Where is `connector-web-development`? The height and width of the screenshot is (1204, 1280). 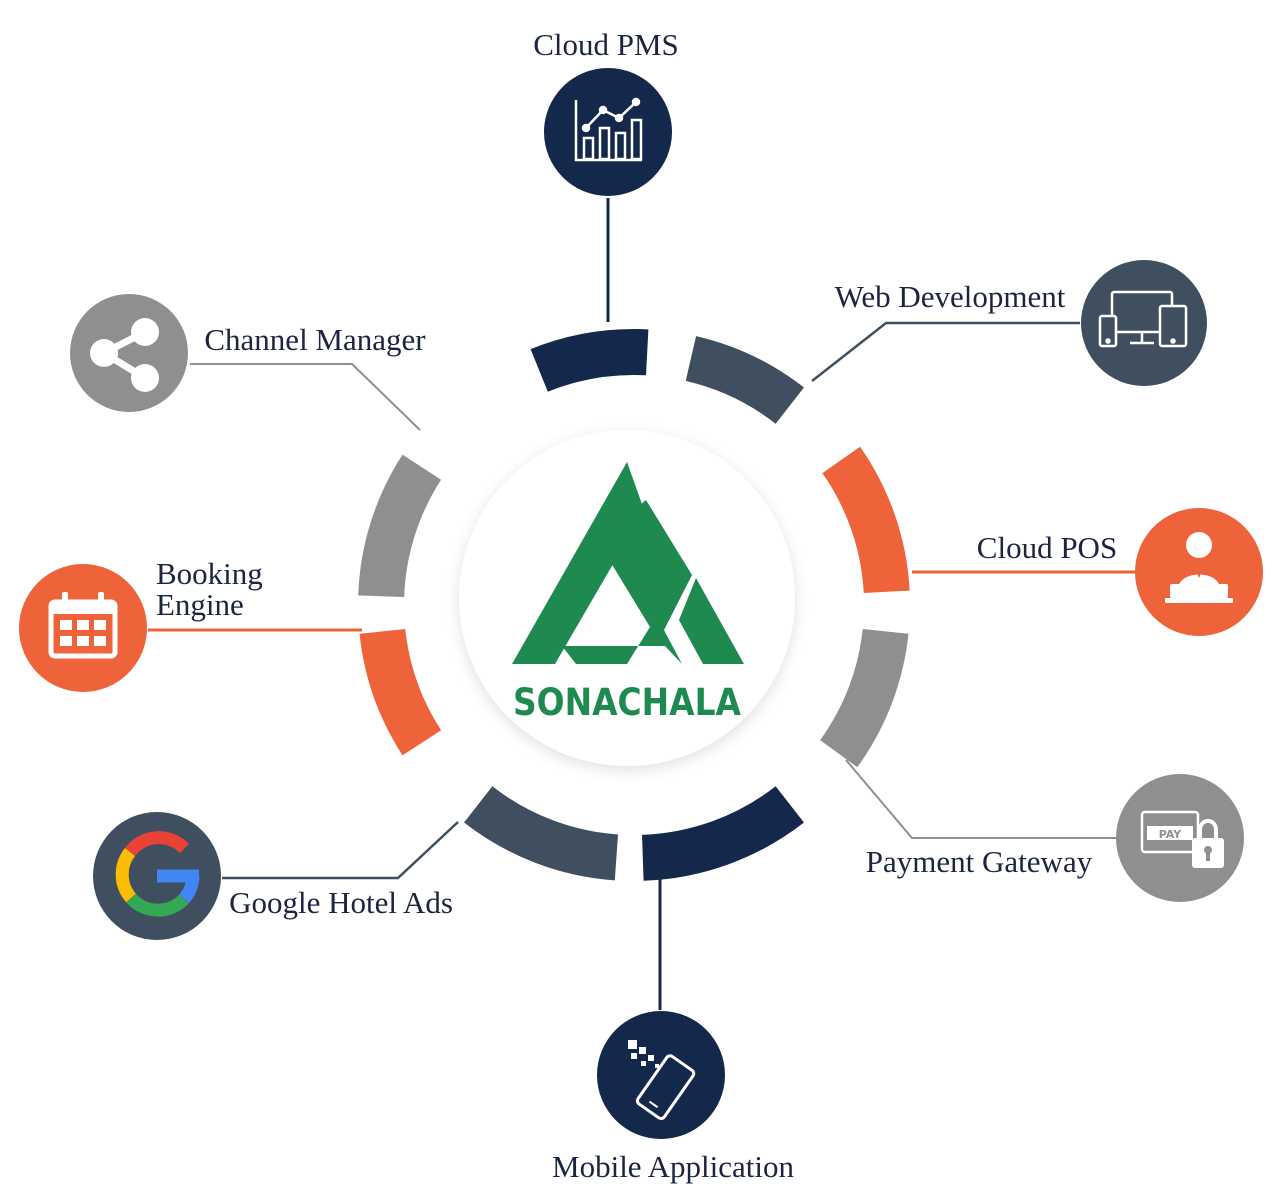
connector-web-development is located at coordinates (945, 351).